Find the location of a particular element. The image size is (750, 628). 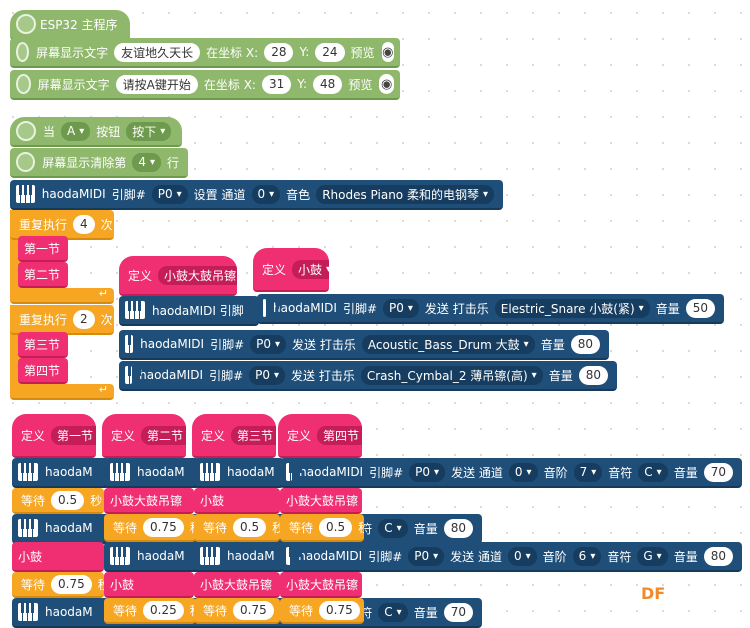

screen-text-block-1: 屏幕显示文字 友谊地久天长 在坐标 X: 28 Y: 24 预览 ◉ is located at coordinates (205, 53).